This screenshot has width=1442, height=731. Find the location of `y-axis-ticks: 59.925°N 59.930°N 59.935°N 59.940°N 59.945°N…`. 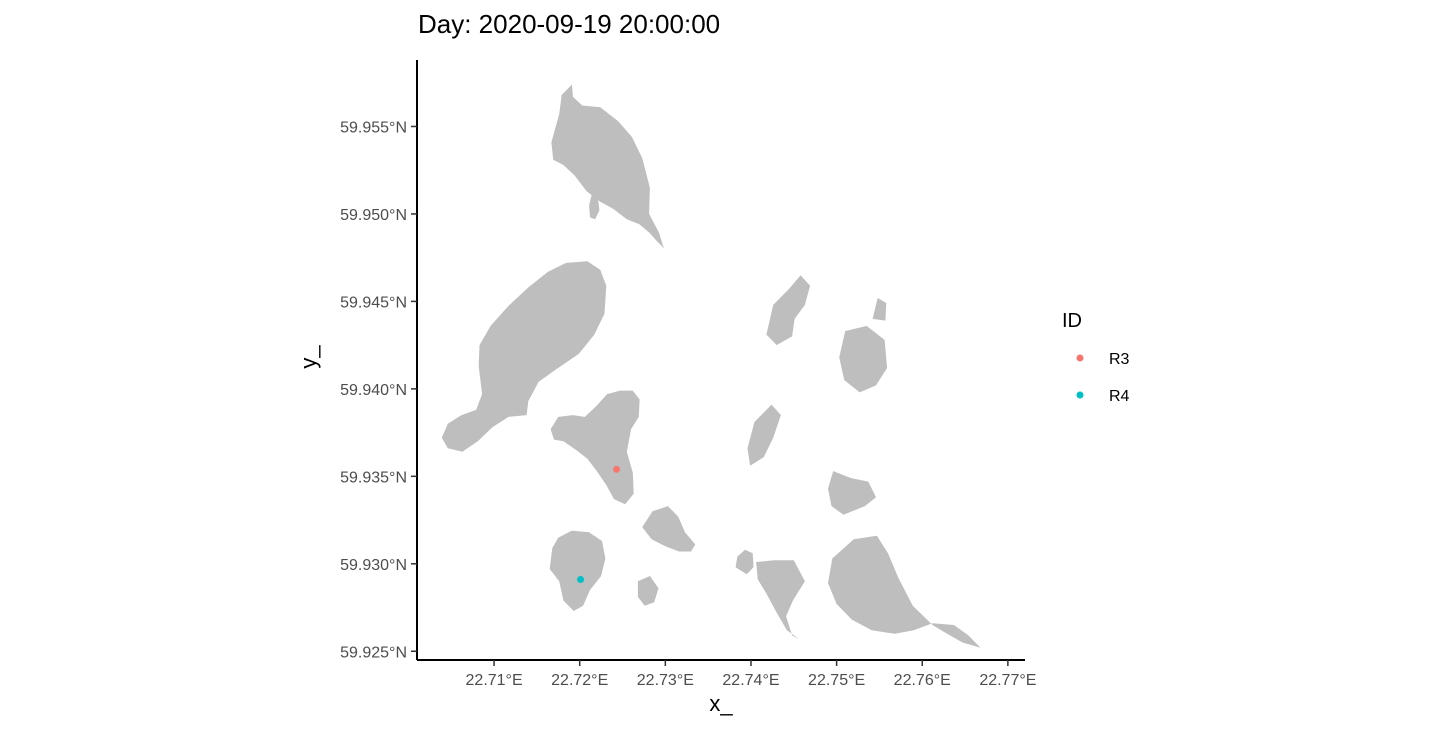

y-axis-ticks: 59.925°N 59.930°N 59.935°N 59.940°N 59.945°N… is located at coordinates (378, 390).